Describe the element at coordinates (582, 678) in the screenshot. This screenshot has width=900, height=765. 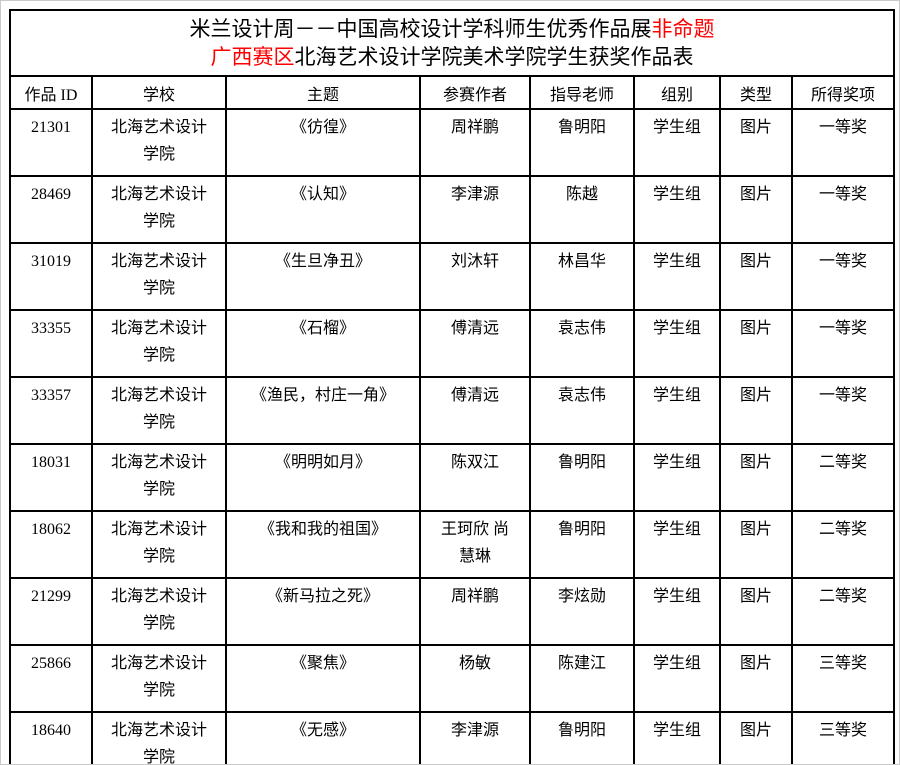
I see `cell-teacher: 陈建江` at that location.